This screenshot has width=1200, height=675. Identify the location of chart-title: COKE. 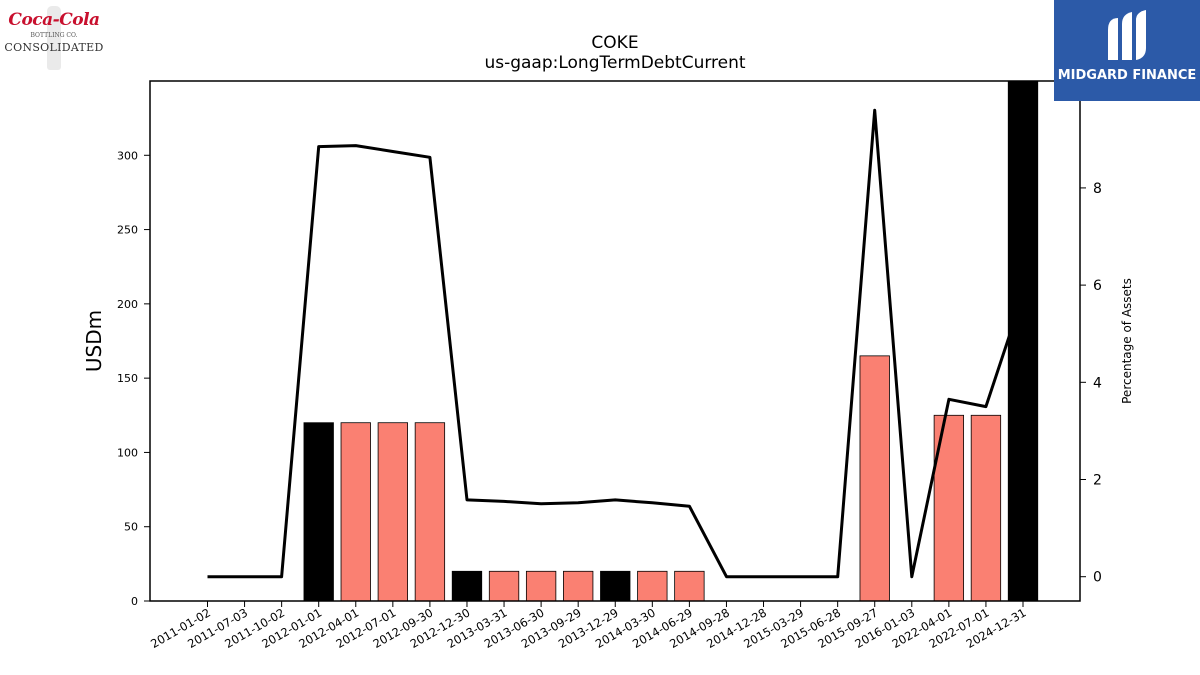
(614, 43).